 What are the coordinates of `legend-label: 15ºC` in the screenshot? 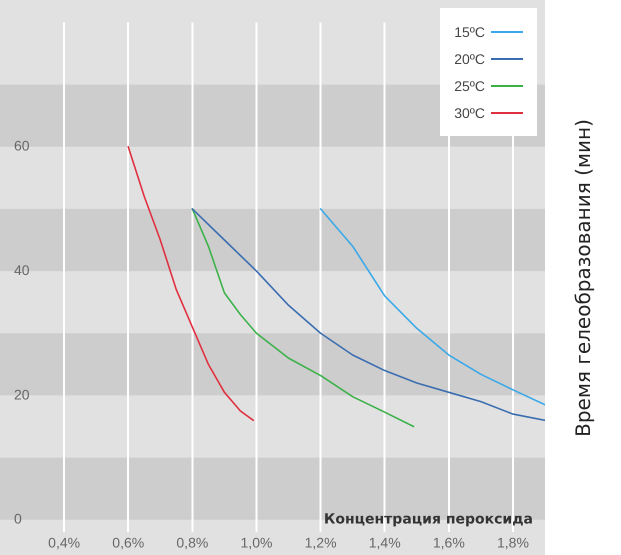 It's located at (469, 32).